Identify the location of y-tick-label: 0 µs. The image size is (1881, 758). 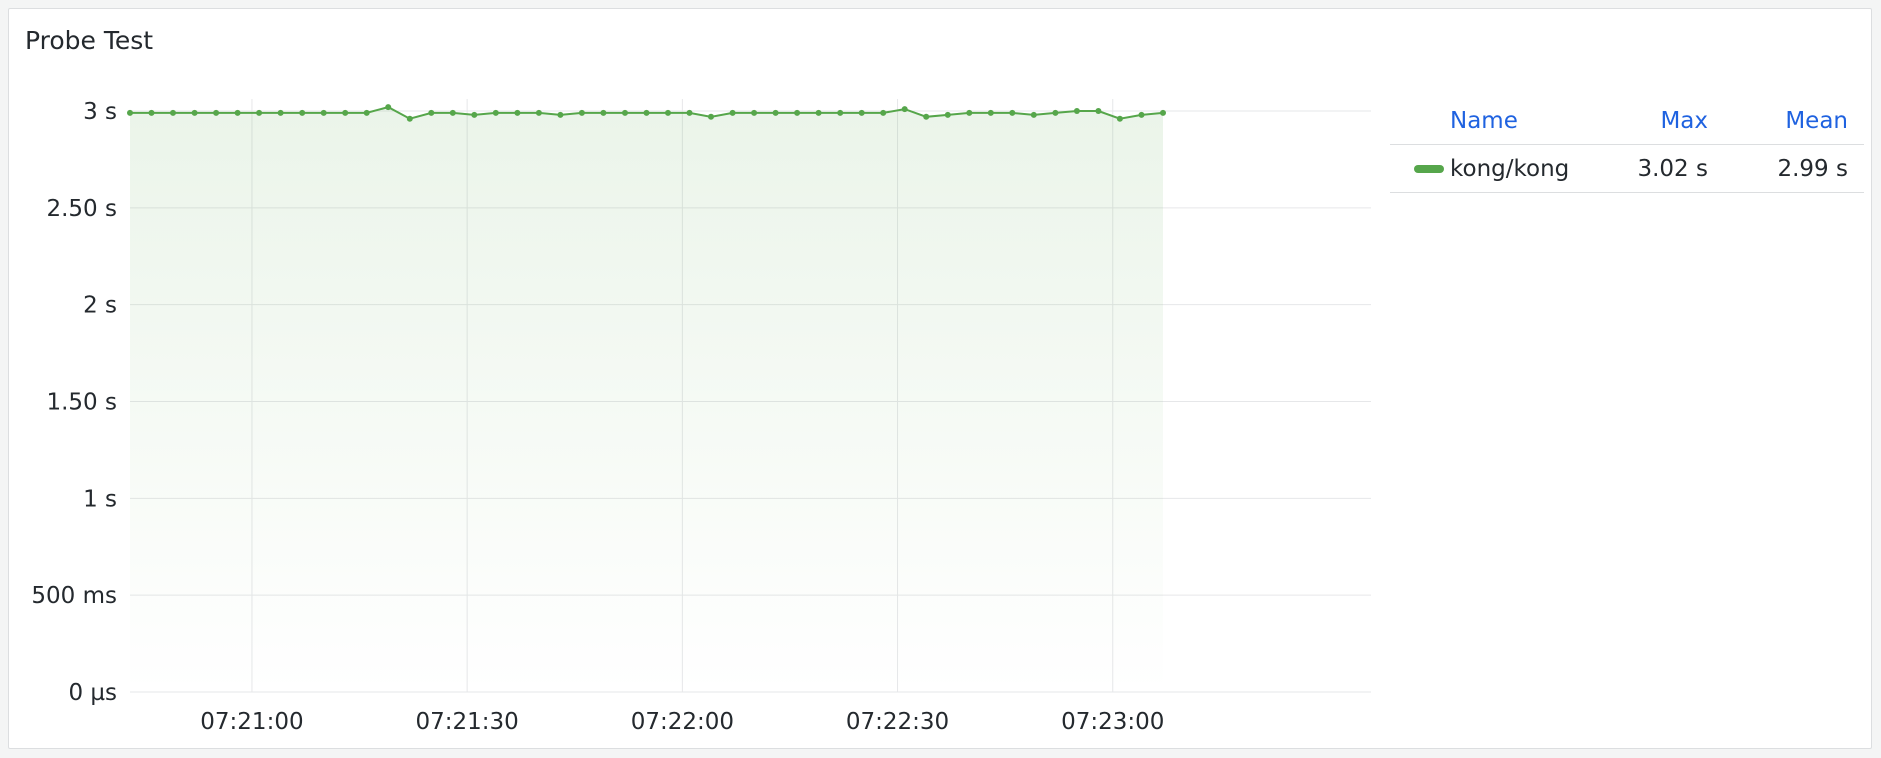
(92, 693).